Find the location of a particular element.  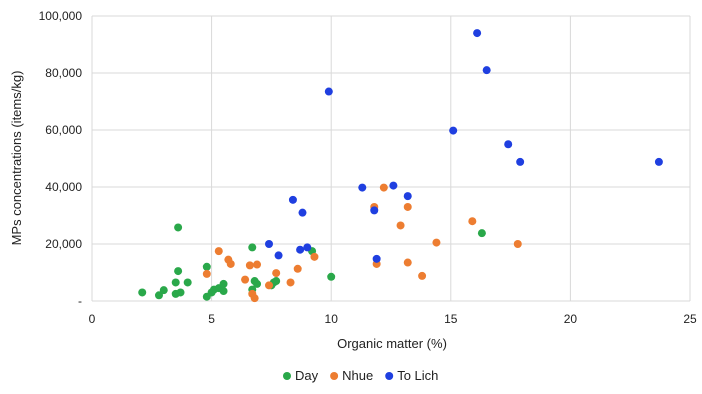

legend-label: Day is located at coordinates (307, 375).